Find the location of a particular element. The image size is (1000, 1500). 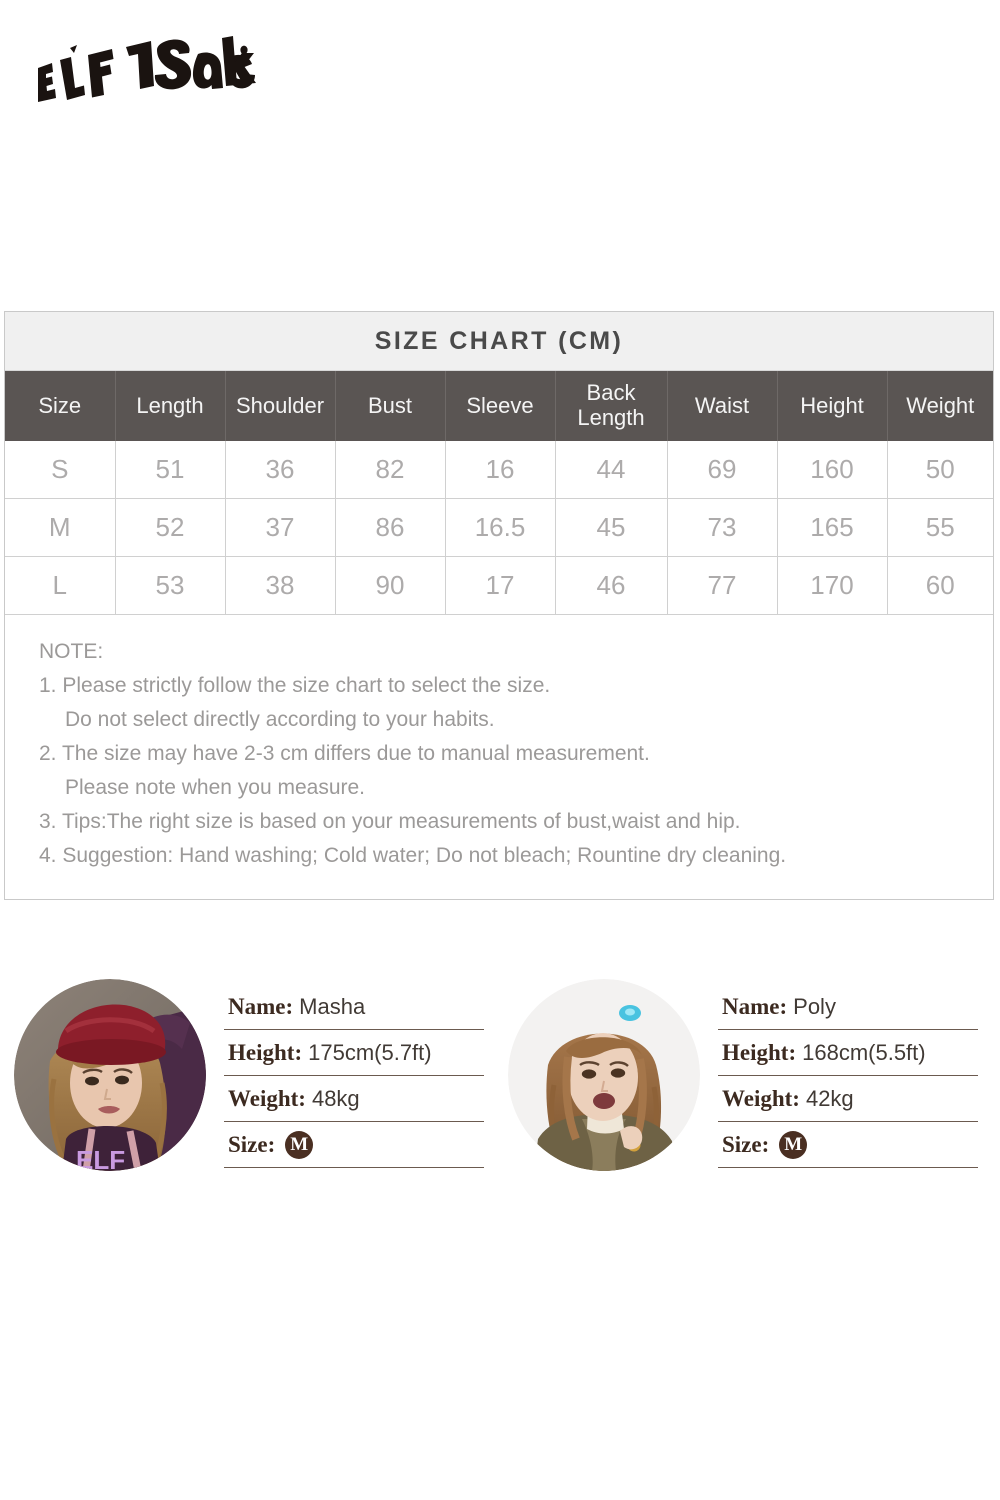

svg-text: ELF is located at coordinates (100, 1158).